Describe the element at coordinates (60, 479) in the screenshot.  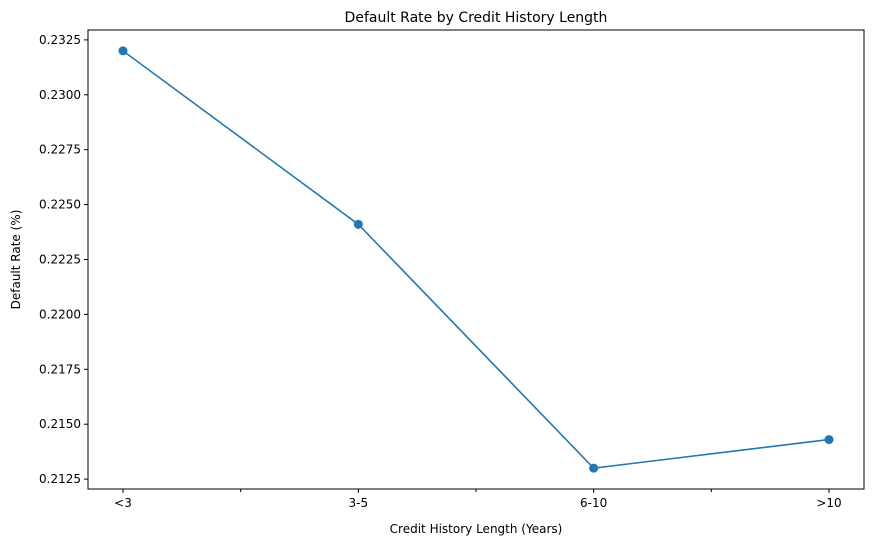
I see `y-tick-label: 0.2125` at that location.